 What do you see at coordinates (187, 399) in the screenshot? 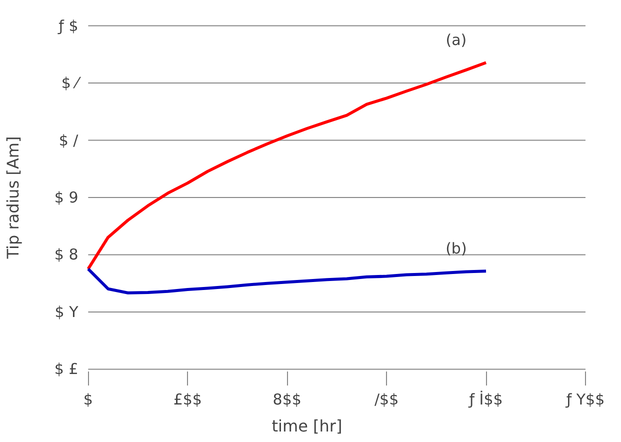
I see `x-tick-label: £$$` at bounding box center [187, 399].